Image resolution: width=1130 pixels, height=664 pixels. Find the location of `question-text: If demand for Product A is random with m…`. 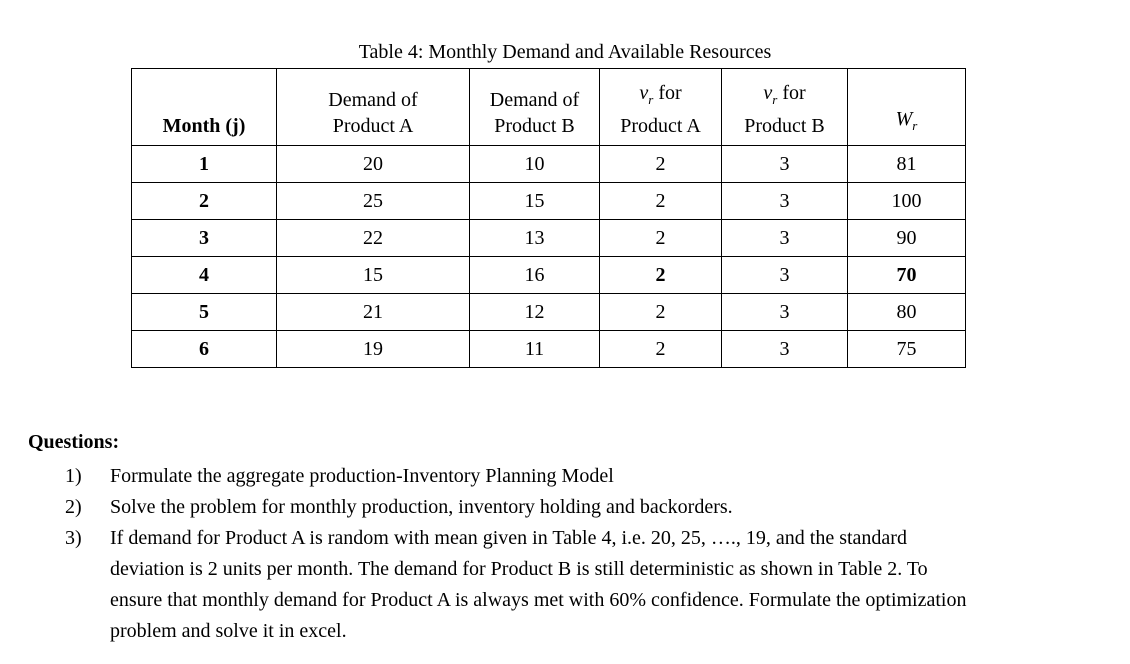

question-text: If demand for Product A is random with m… is located at coordinates (538, 584).